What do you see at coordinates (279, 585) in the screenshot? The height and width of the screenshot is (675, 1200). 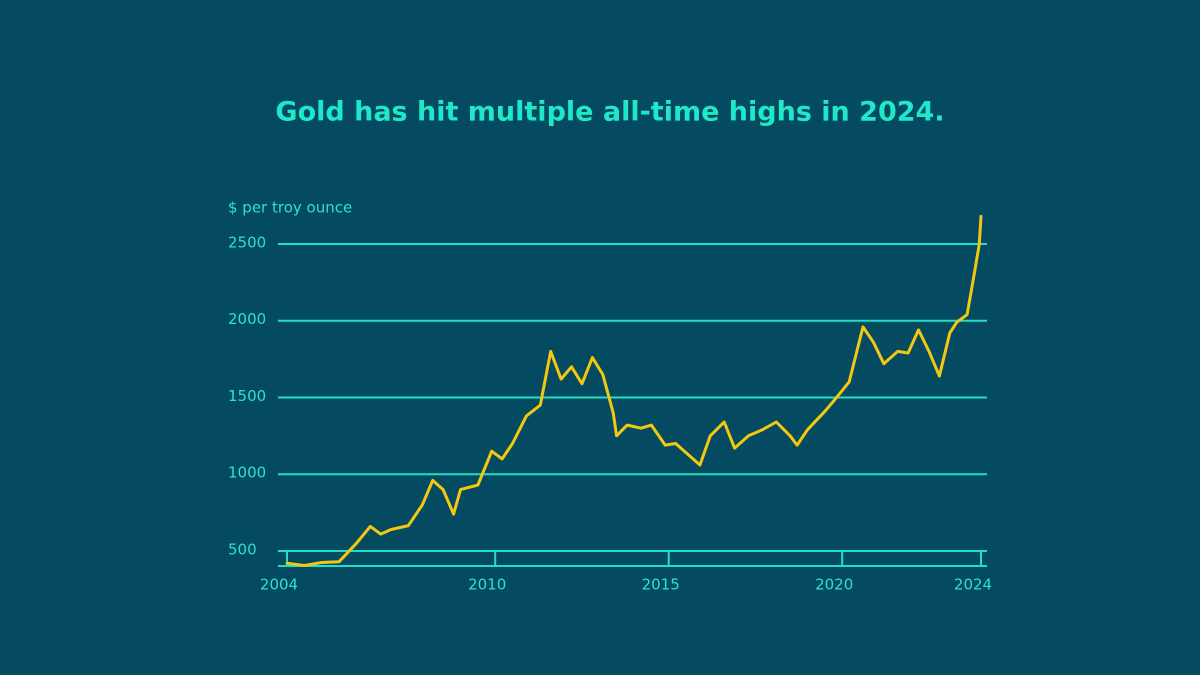 I see `x-tick-label: 2004` at bounding box center [279, 585].